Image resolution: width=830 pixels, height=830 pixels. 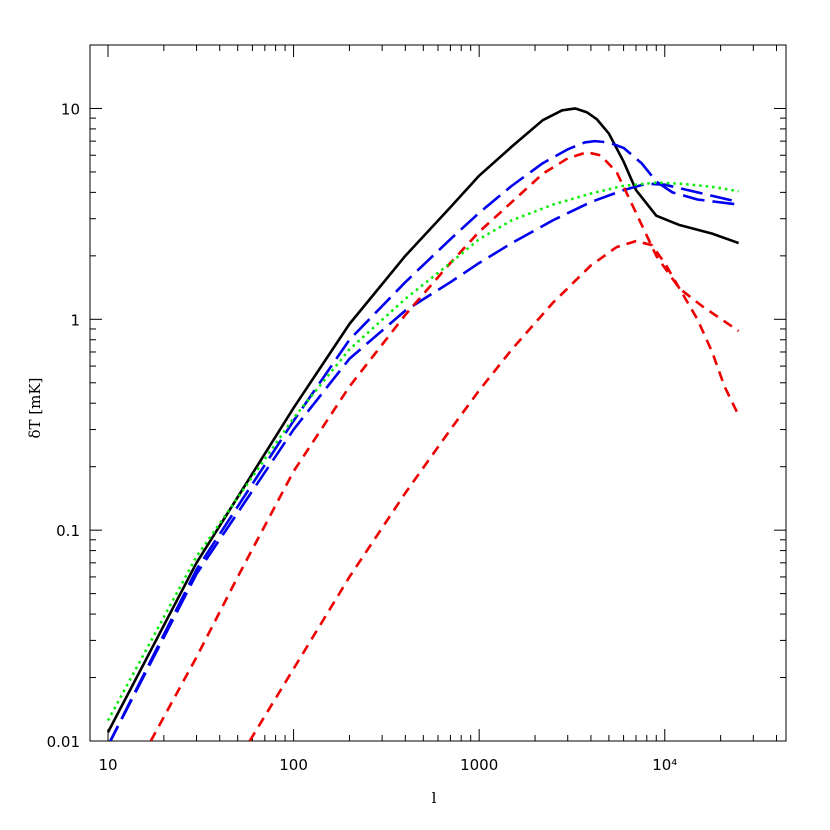 I want to click on y-tick-label: 0.01, so click(x=63, y=742).